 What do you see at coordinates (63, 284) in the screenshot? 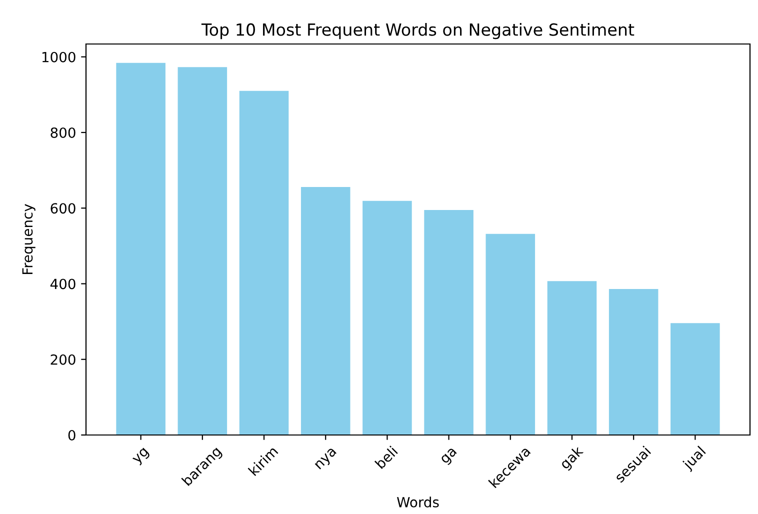
I see `y-tick-label: 400` at bounding box center [63, 284].